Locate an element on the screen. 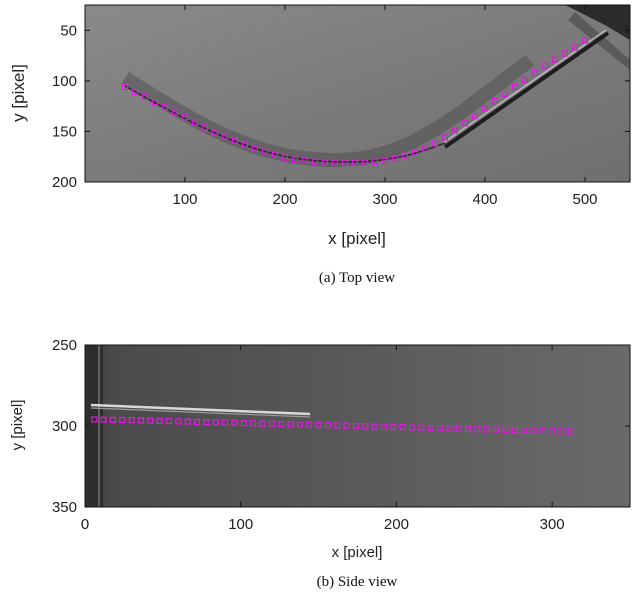 The image size is (639, 596). side-y-tick-label: 300 is located at coordinates (64, 426).